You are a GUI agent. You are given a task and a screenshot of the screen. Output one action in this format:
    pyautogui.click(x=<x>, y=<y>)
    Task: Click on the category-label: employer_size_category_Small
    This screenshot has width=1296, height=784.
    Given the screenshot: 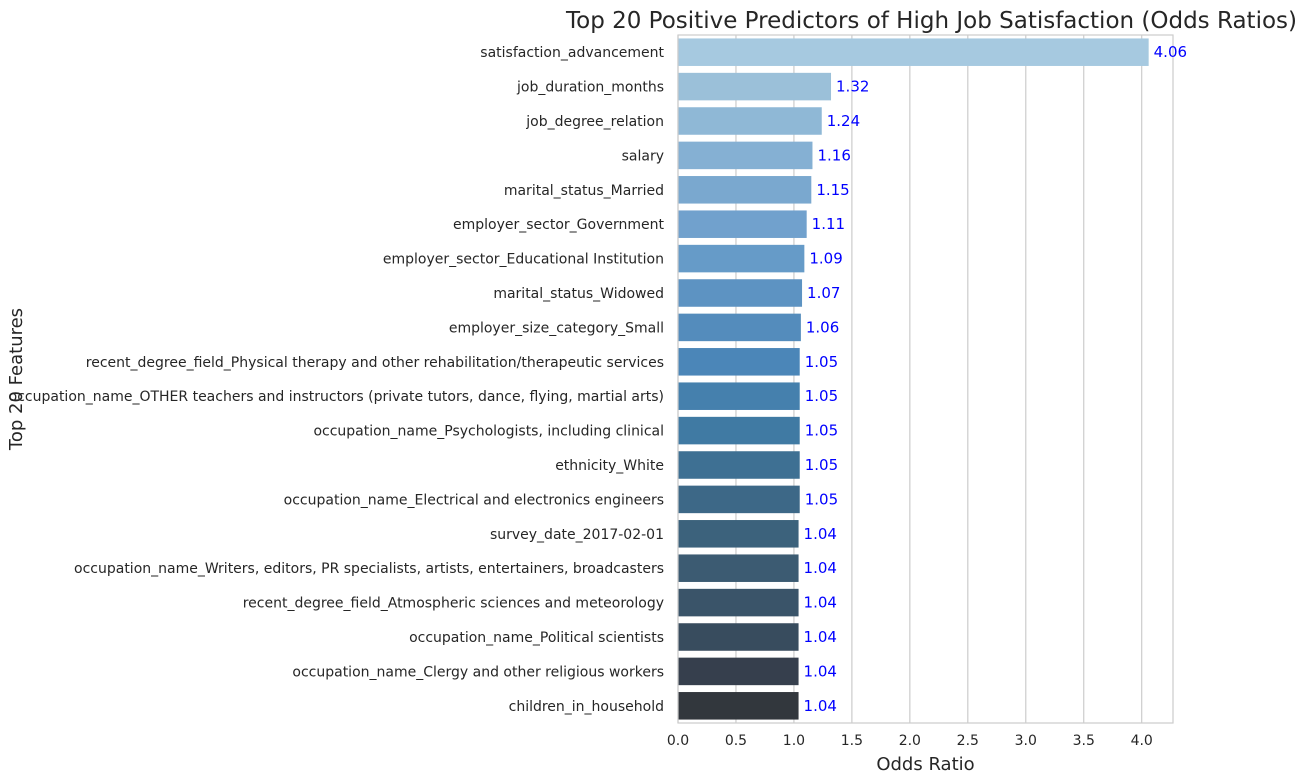 What is the action you would take?
    pyautogui.click(x=556, y=328)
    